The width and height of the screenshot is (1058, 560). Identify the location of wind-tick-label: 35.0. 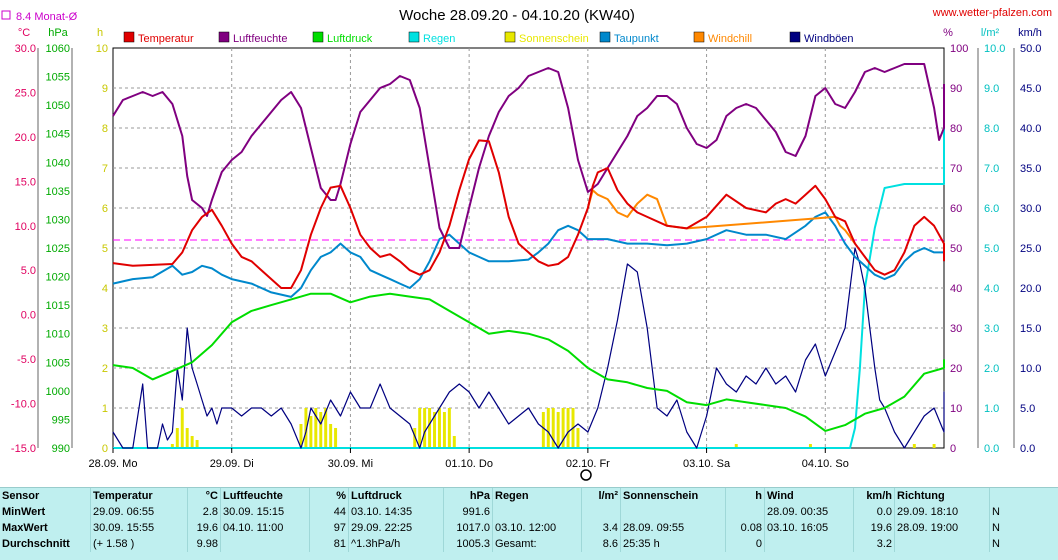
(1030, 169).